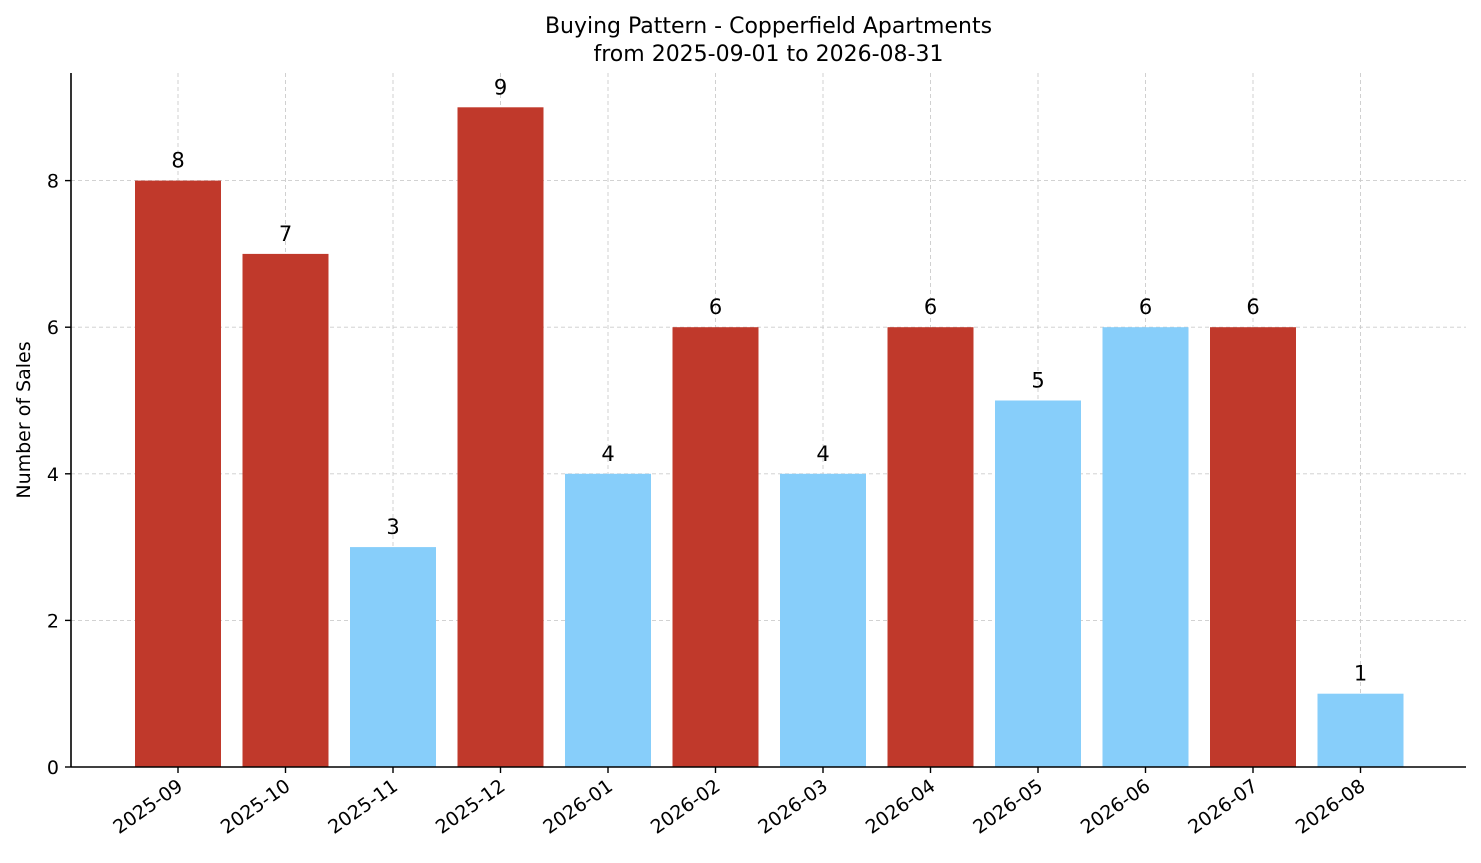  I want to click on x-tick-label: 2026-01, so click(578, 807).